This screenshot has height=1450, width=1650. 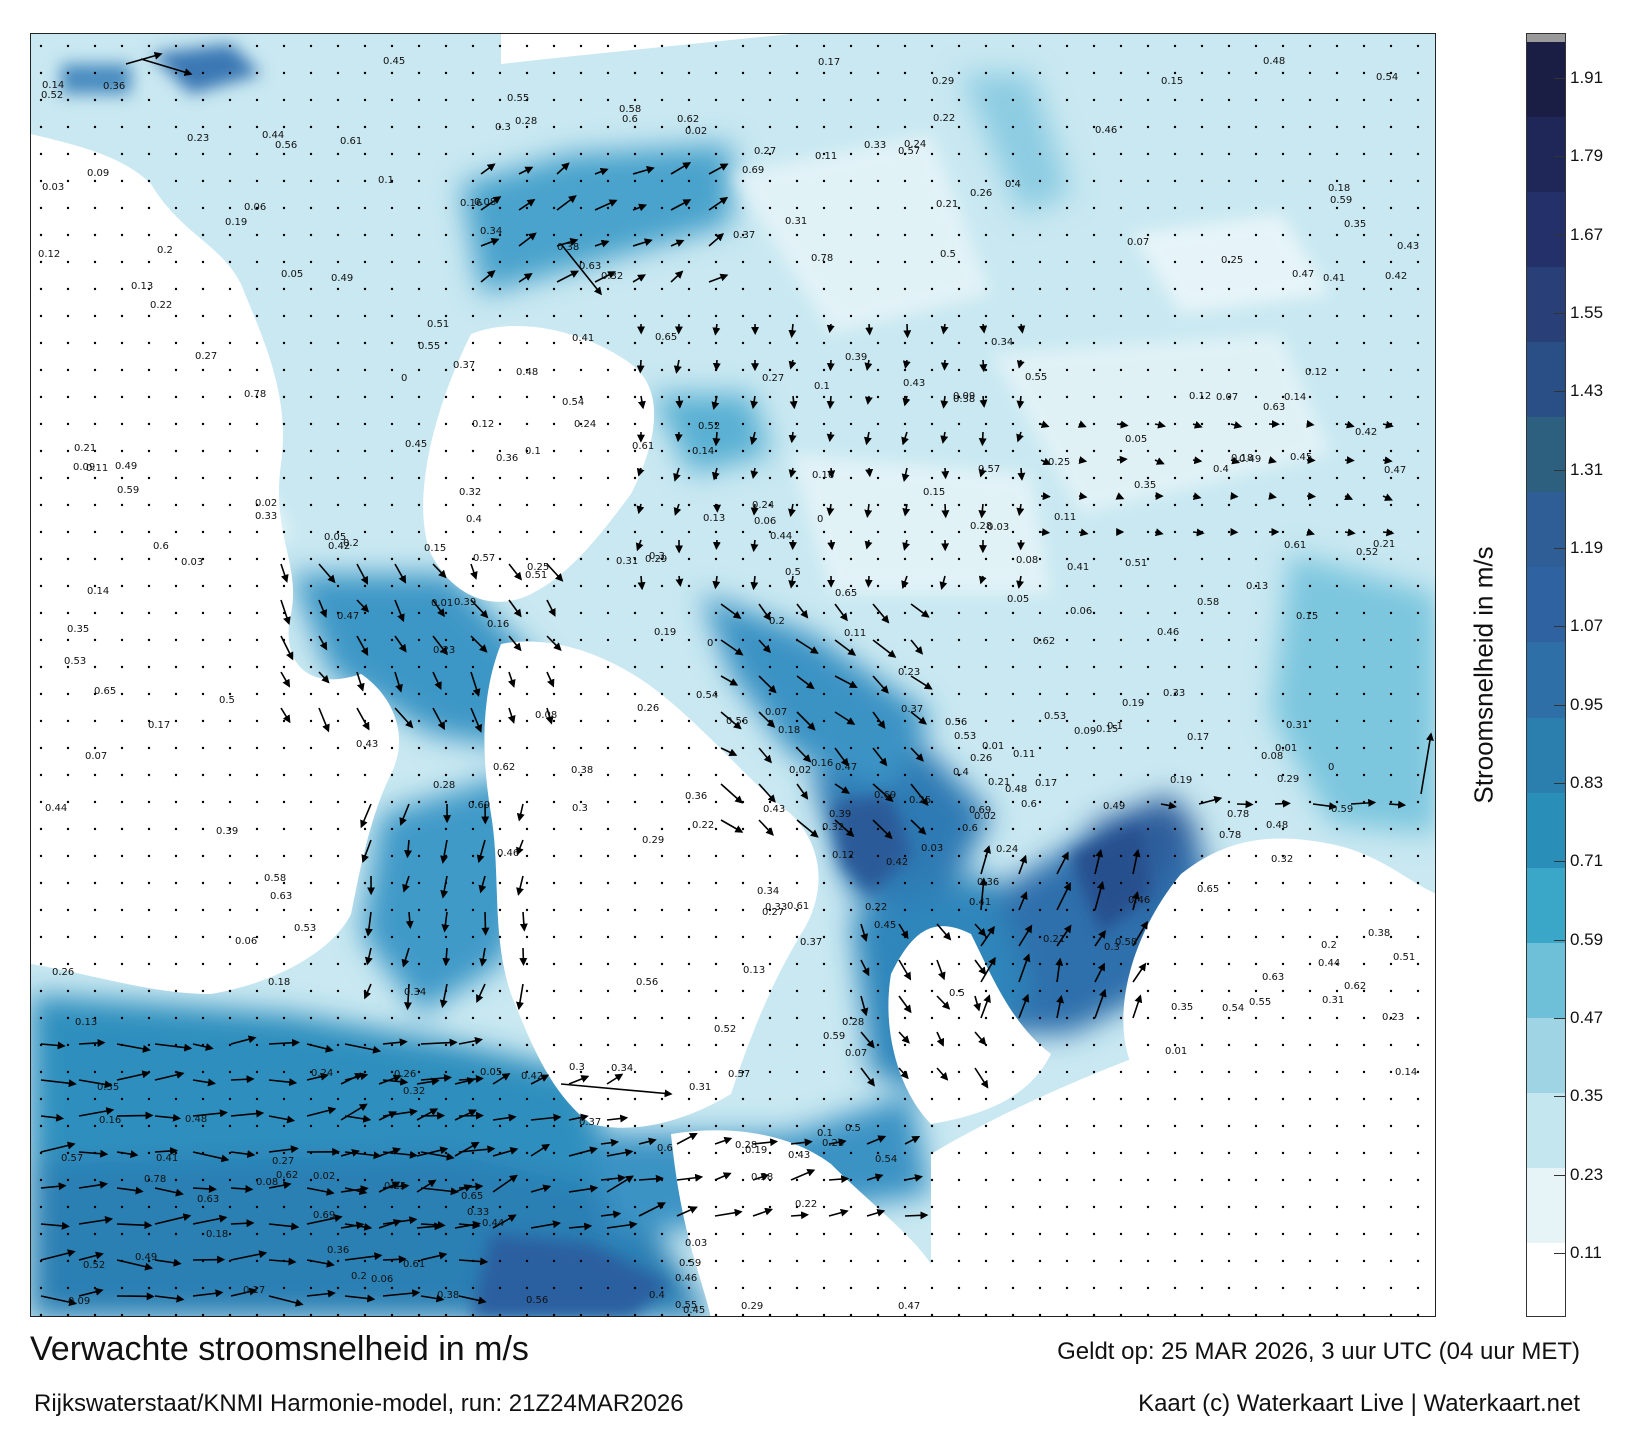 What do you see at coordinates (980, 810) in the screenshot?
I see `speed-label: 0.69` at bounding box center [980, 810].